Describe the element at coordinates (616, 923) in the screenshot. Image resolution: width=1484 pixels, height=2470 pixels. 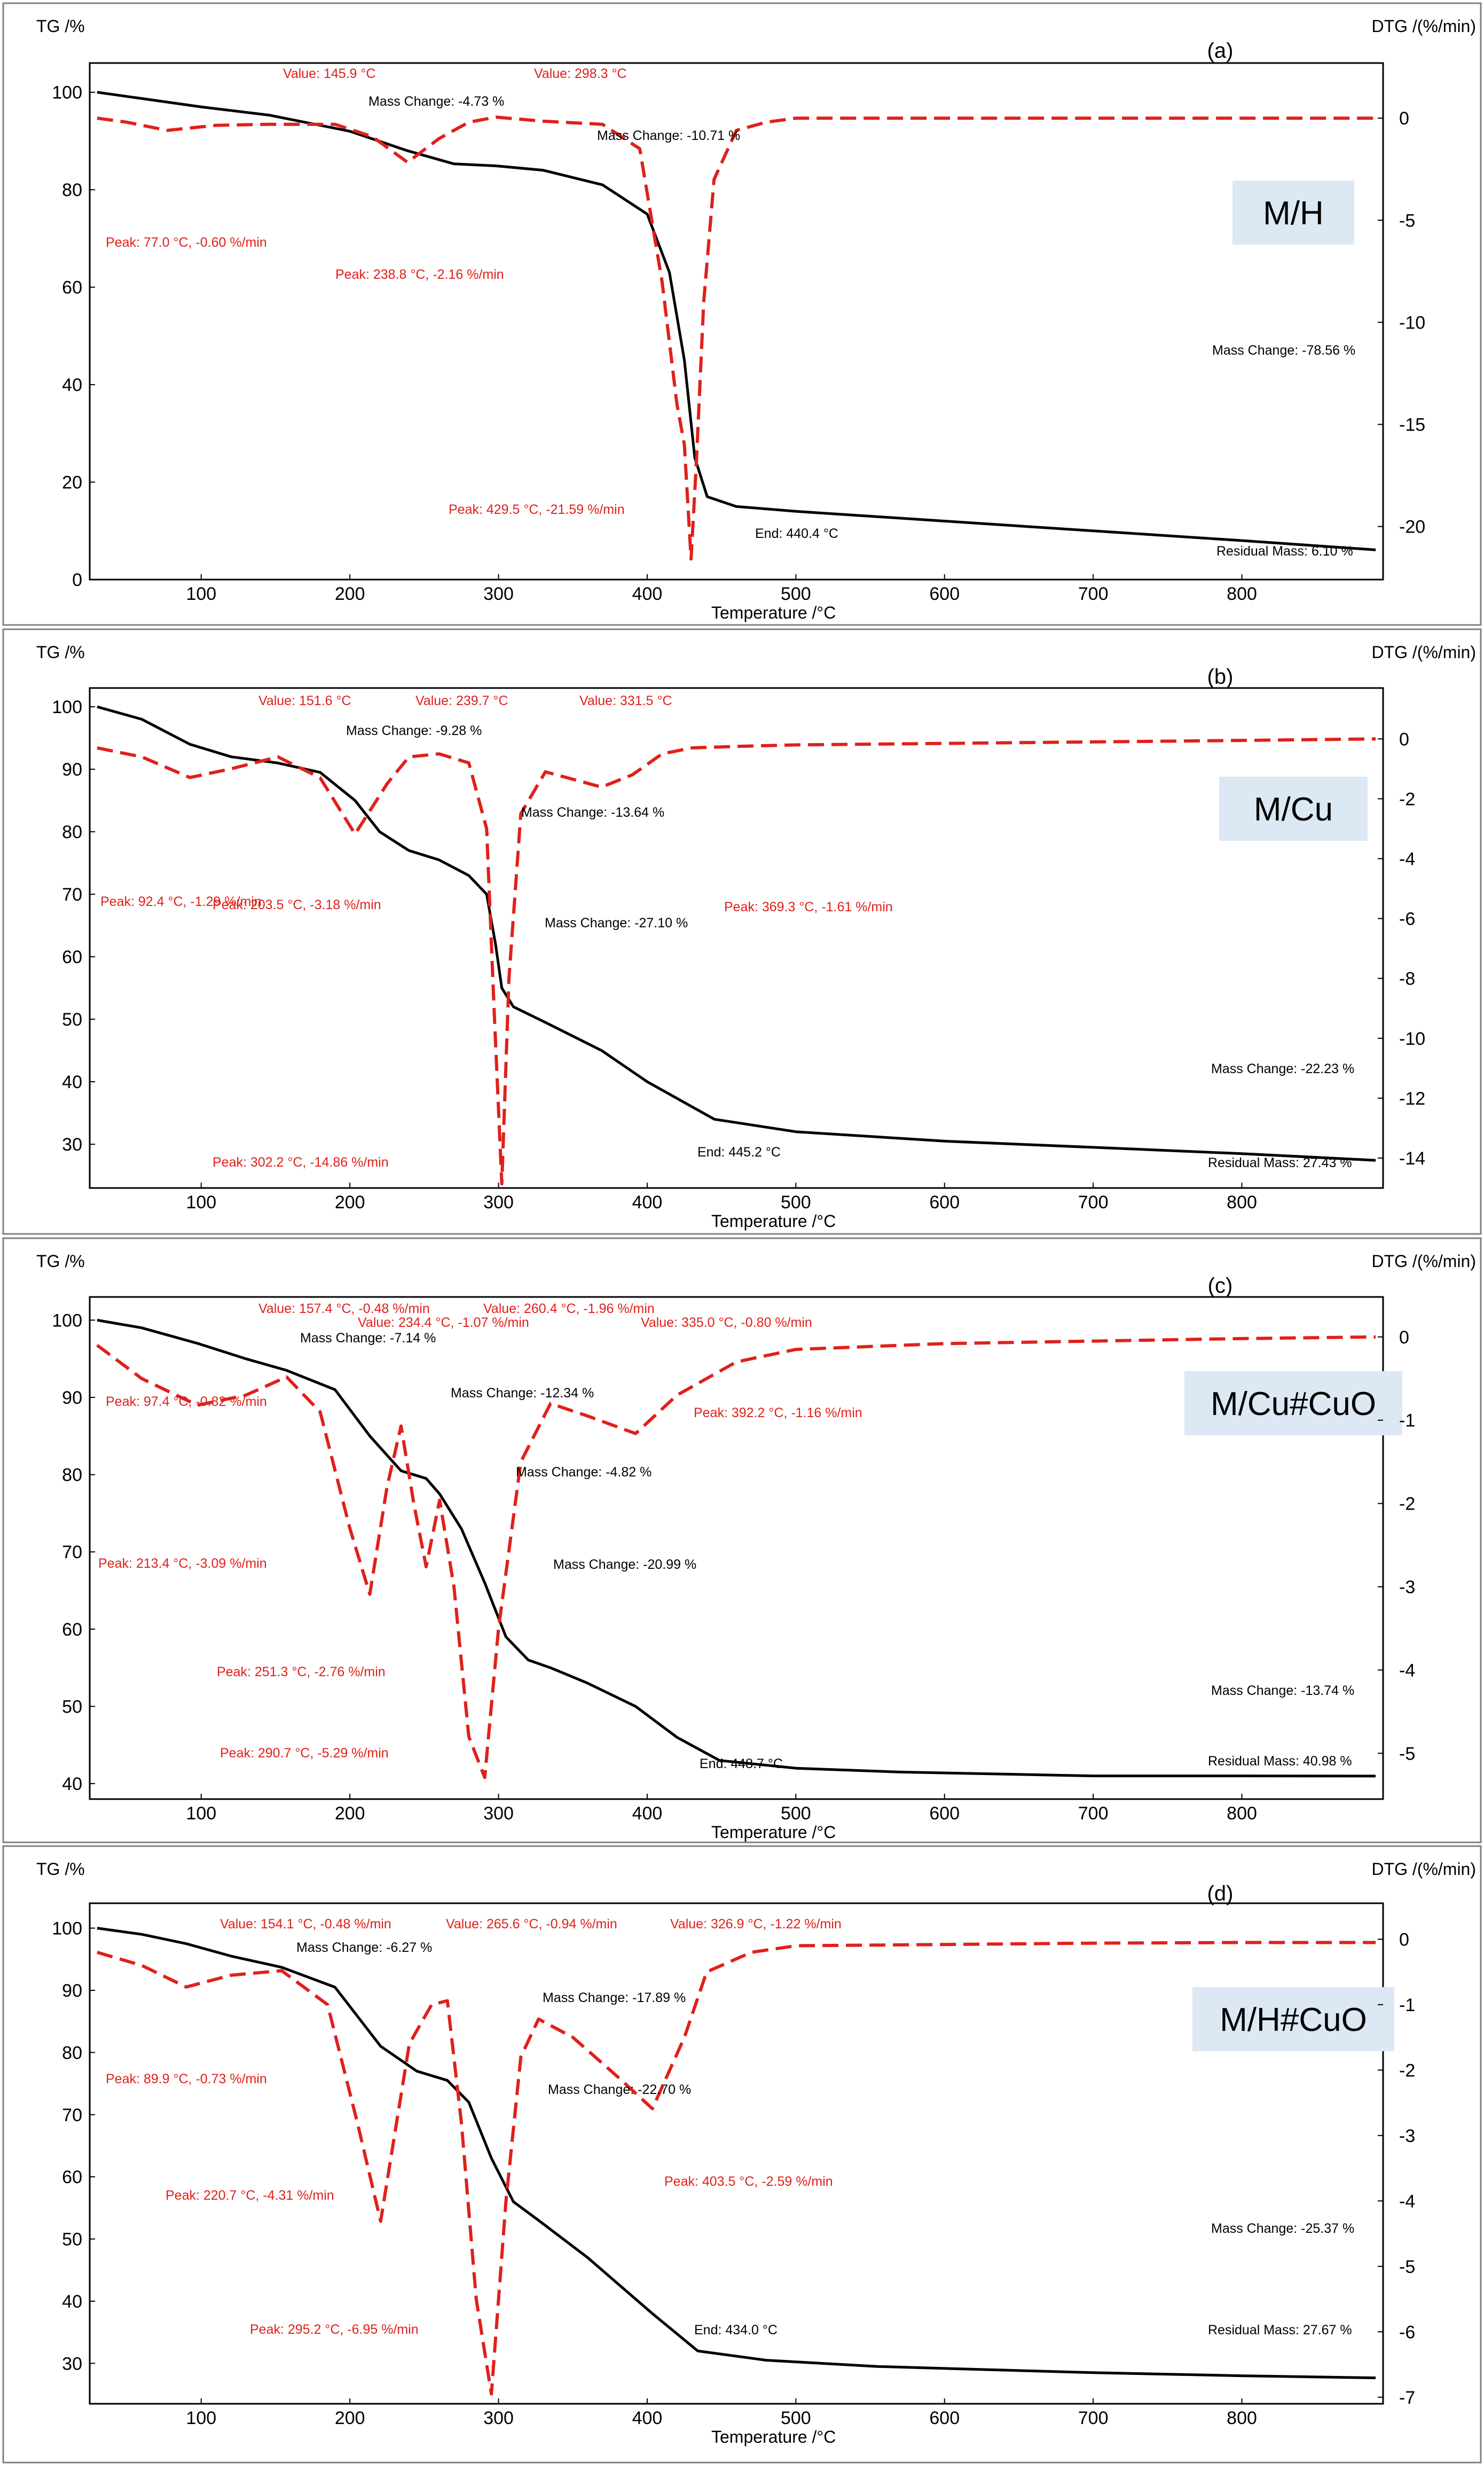
I see `annotation-black: Mass Change: -27.10 %` at that location.